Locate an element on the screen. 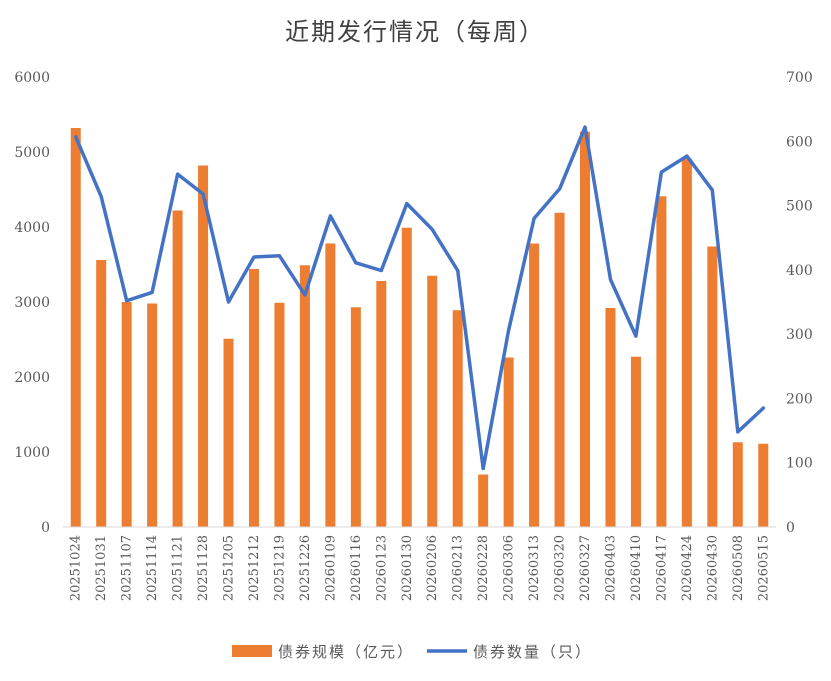 Image resolution: width=831 pixels, height=681 pixels. right-tick-label: 300 is located at coordinates (799, 335).